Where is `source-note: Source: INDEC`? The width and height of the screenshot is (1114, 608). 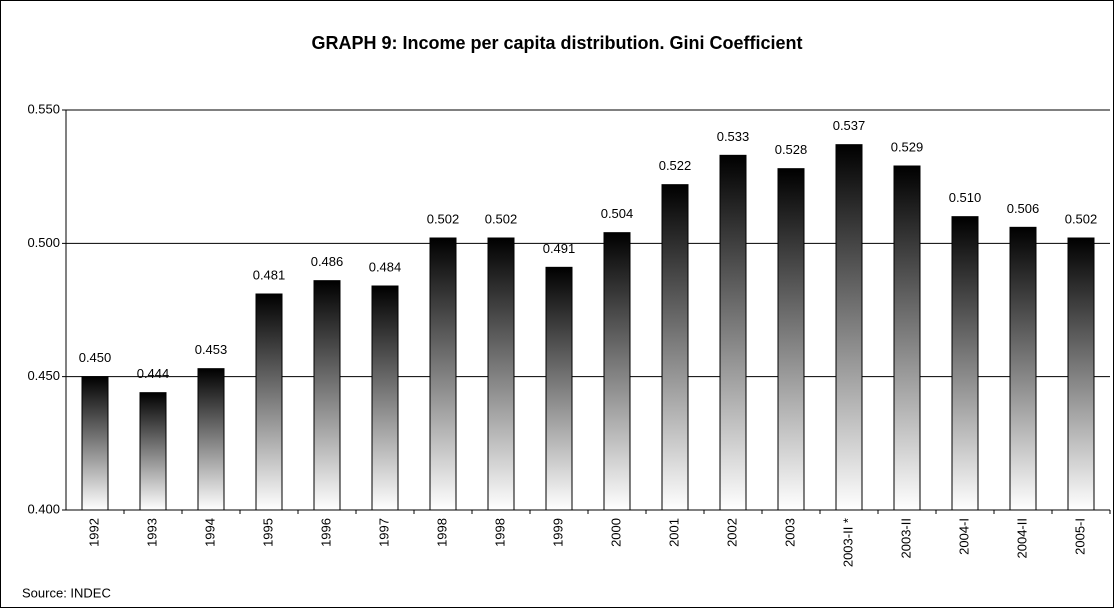 source-note: Source: INDEC is located at coordinates (66, 592).